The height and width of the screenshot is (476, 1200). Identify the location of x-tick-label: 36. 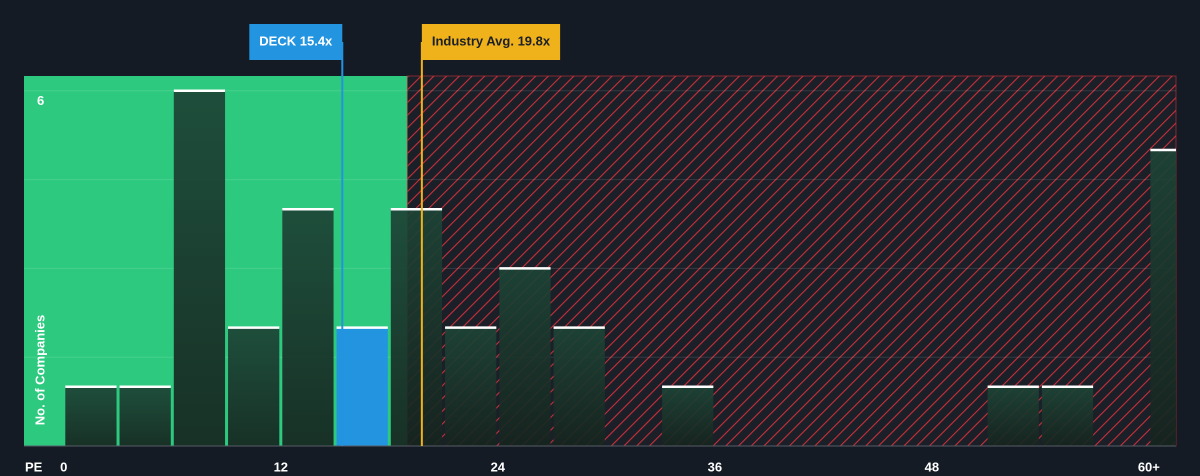
(715, 466).